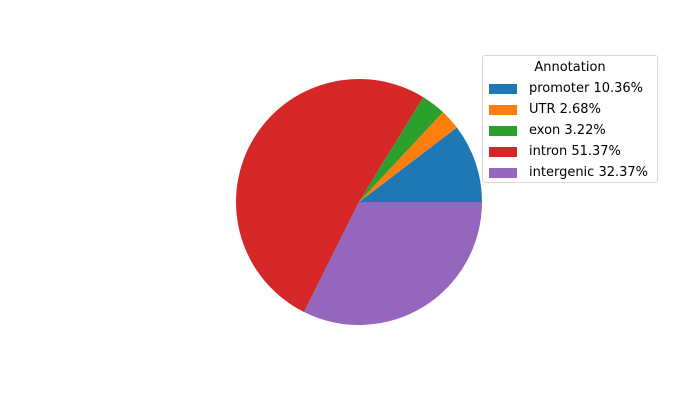 This screenshot has width=700, height=400. I want to click on pie-slice-intergenic, so click(393, 263).